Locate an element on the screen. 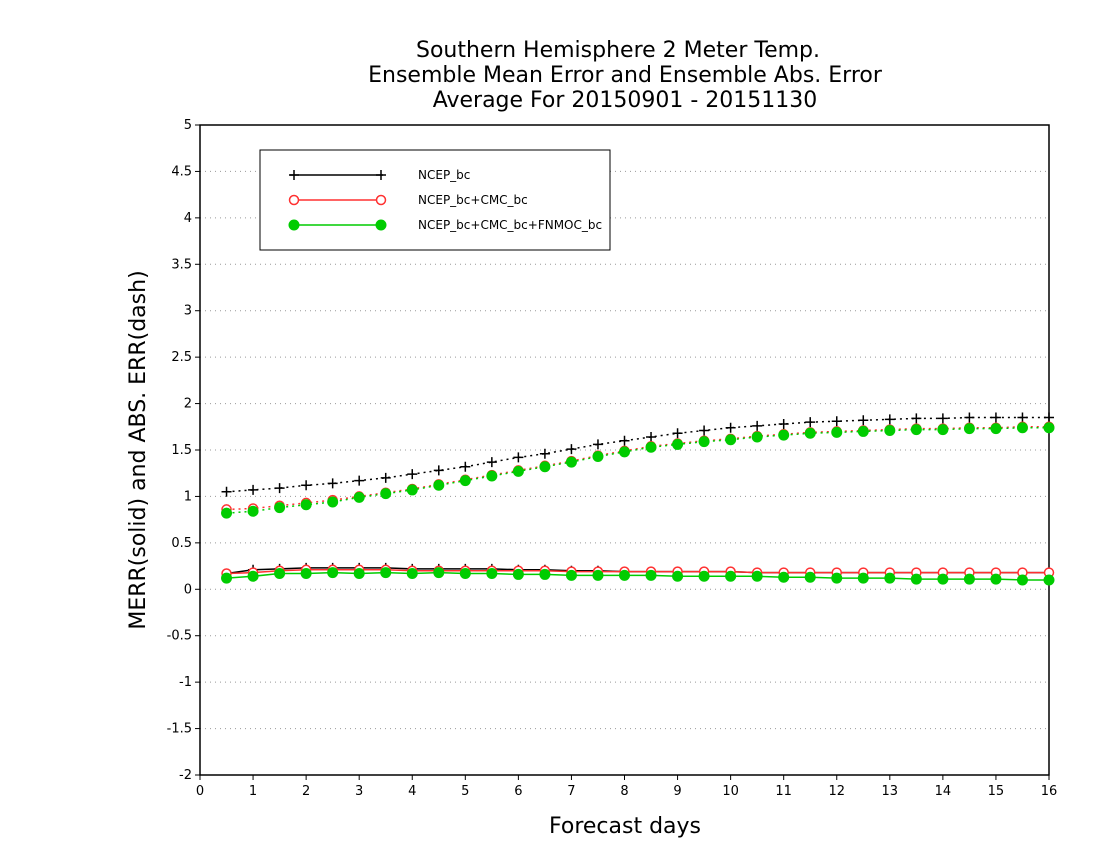 This screenshot has height=850, width=1100. y-tick-label: 4.5 is located at coordinates (181, 171).